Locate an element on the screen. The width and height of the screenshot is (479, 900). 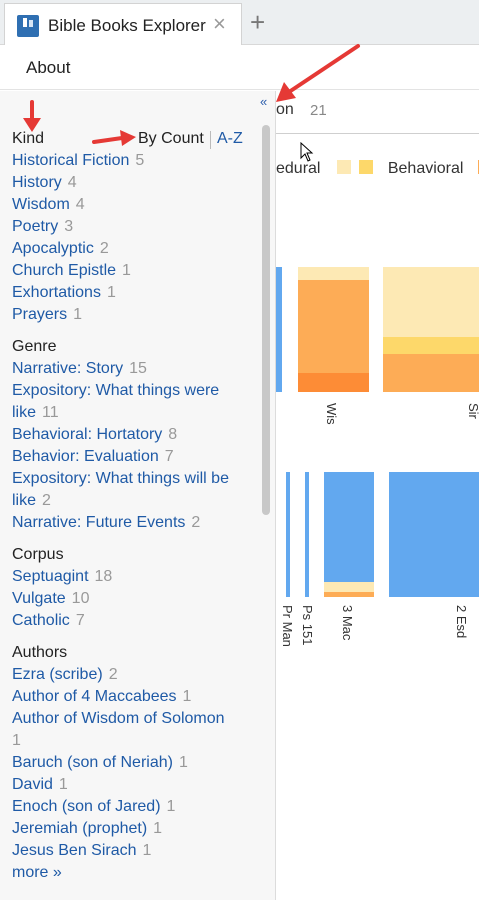
bar-label-wis: Wis is located at coordinates (331, 414).